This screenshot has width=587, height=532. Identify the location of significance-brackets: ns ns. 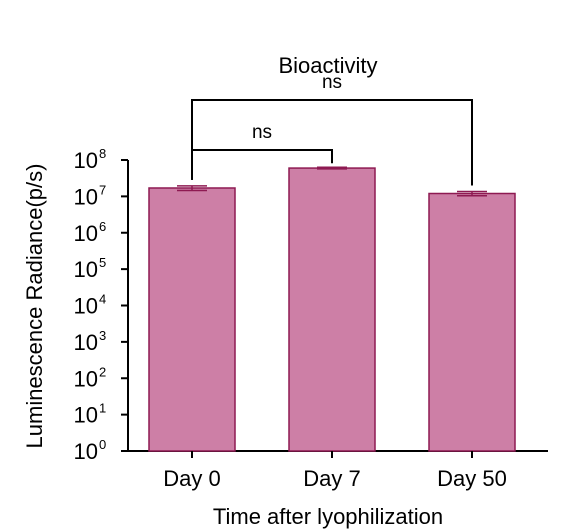
(332, 129).